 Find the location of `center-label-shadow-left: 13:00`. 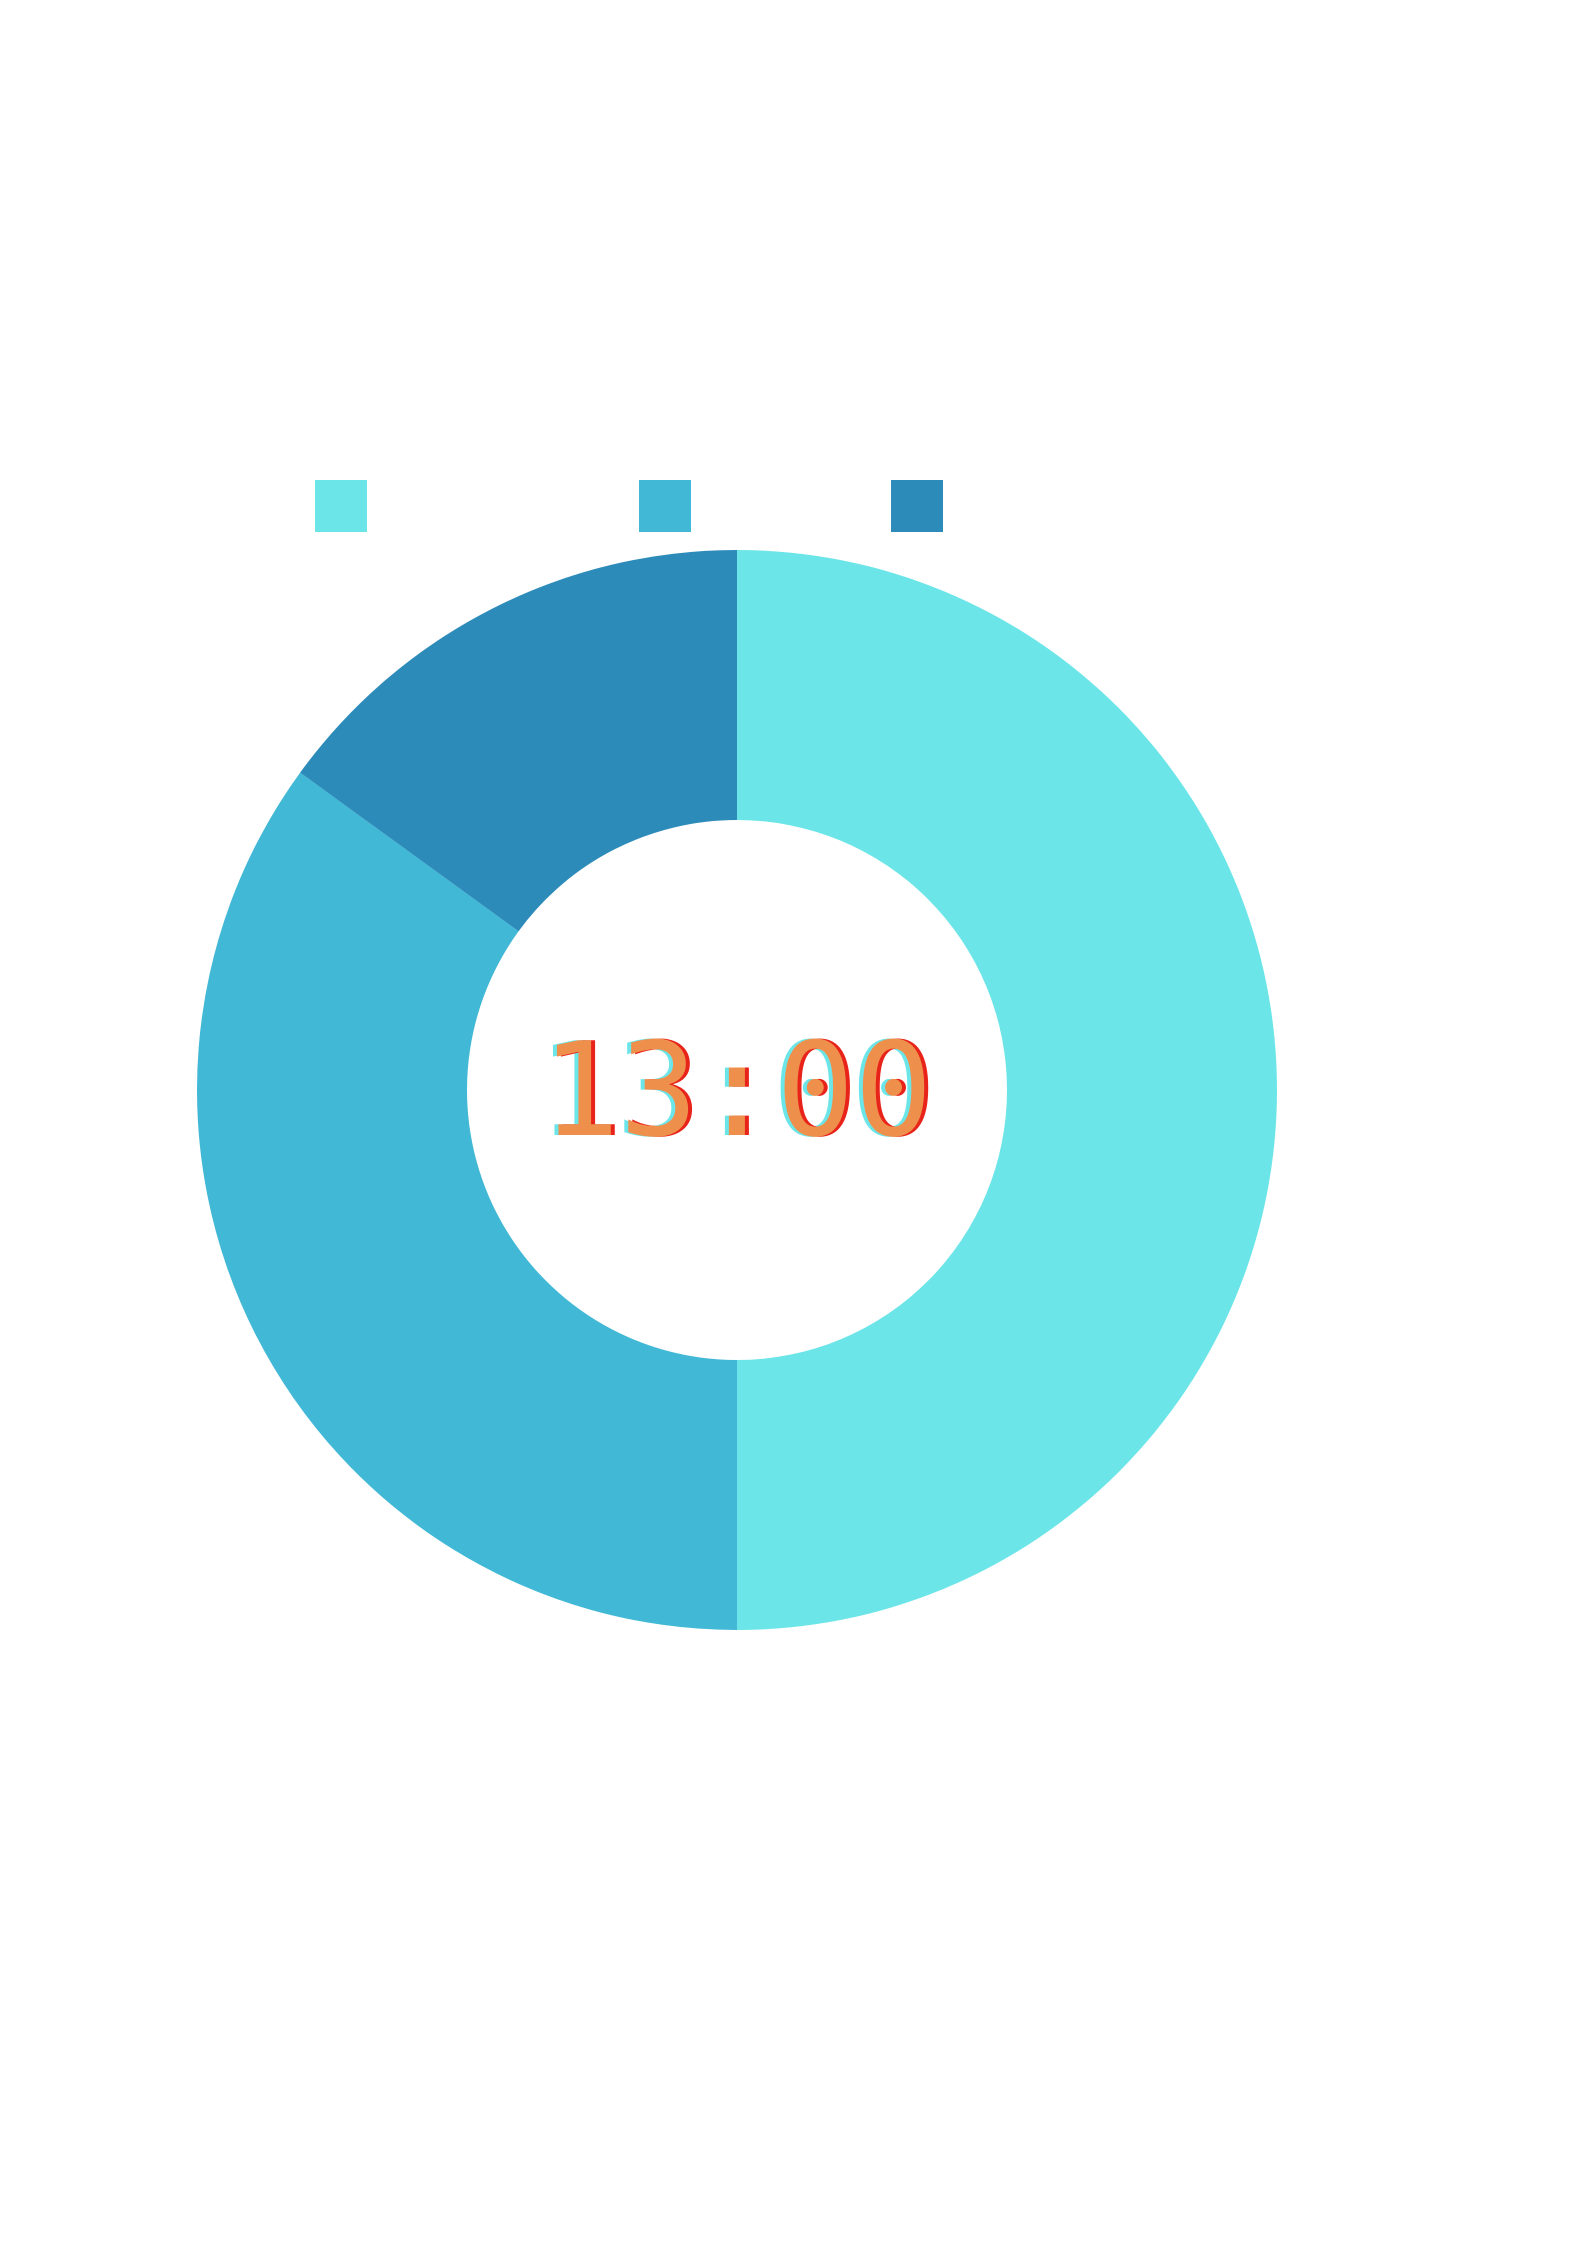

center-label-shadow-left: 13:00 is located at coordinates (732, 1090).